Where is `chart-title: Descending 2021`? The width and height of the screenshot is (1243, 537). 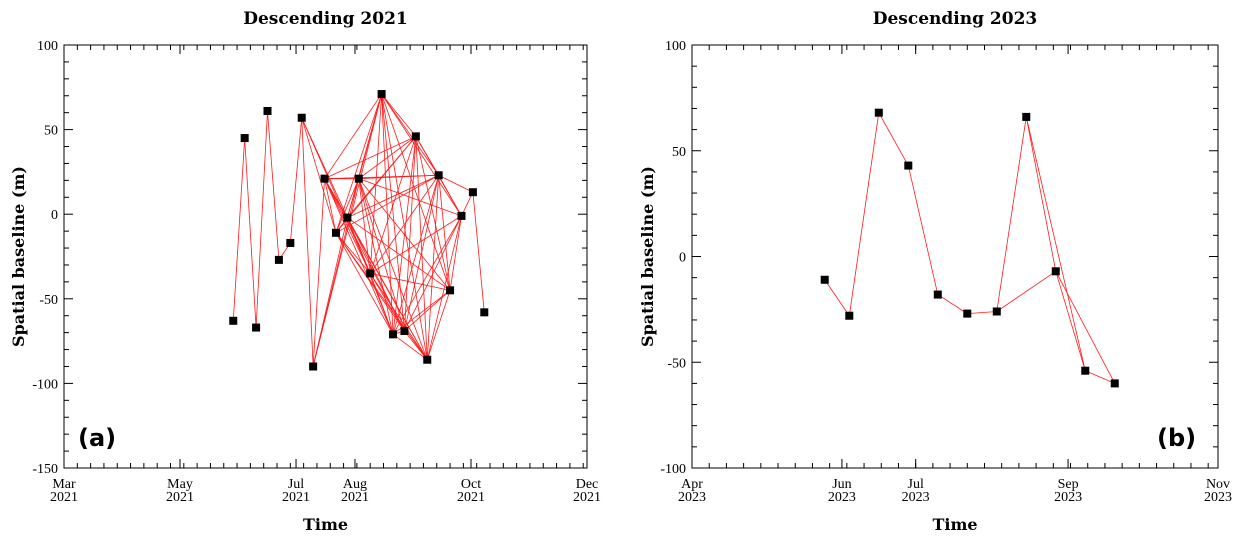 chart-title: Descending 2021 is located at coordinates (325, 19).